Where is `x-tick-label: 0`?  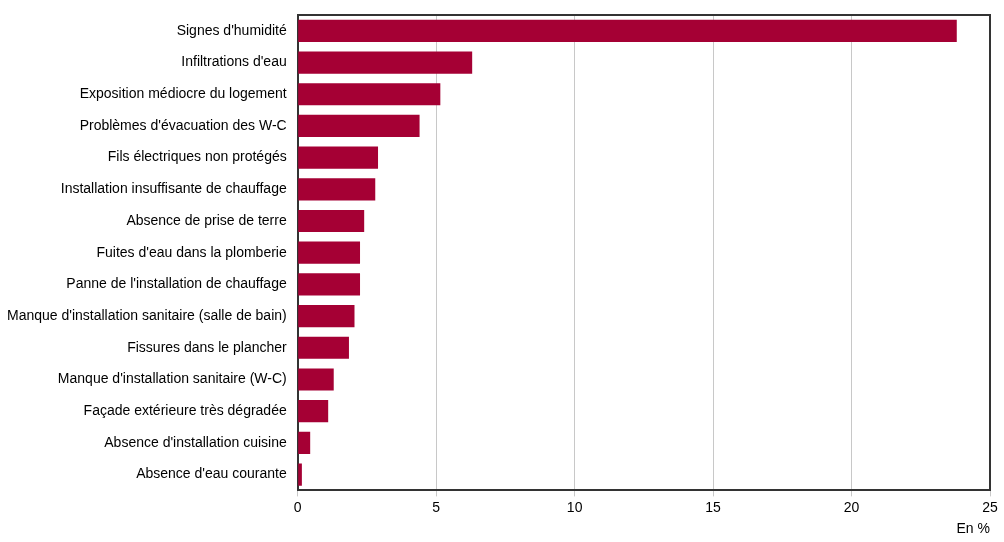 x-tick-label: 0 is located at coordinates (297, 506).